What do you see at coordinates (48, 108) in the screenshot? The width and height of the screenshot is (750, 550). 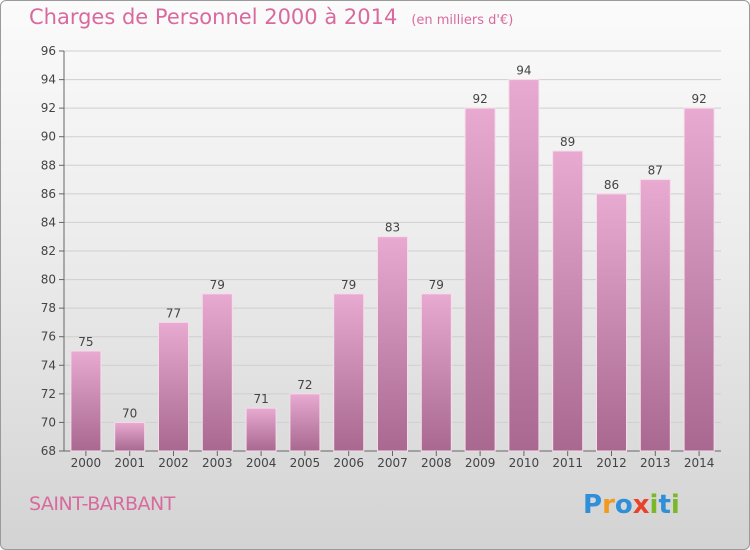 I see `y-tick-label: 92` at bounding box center [48, 108].